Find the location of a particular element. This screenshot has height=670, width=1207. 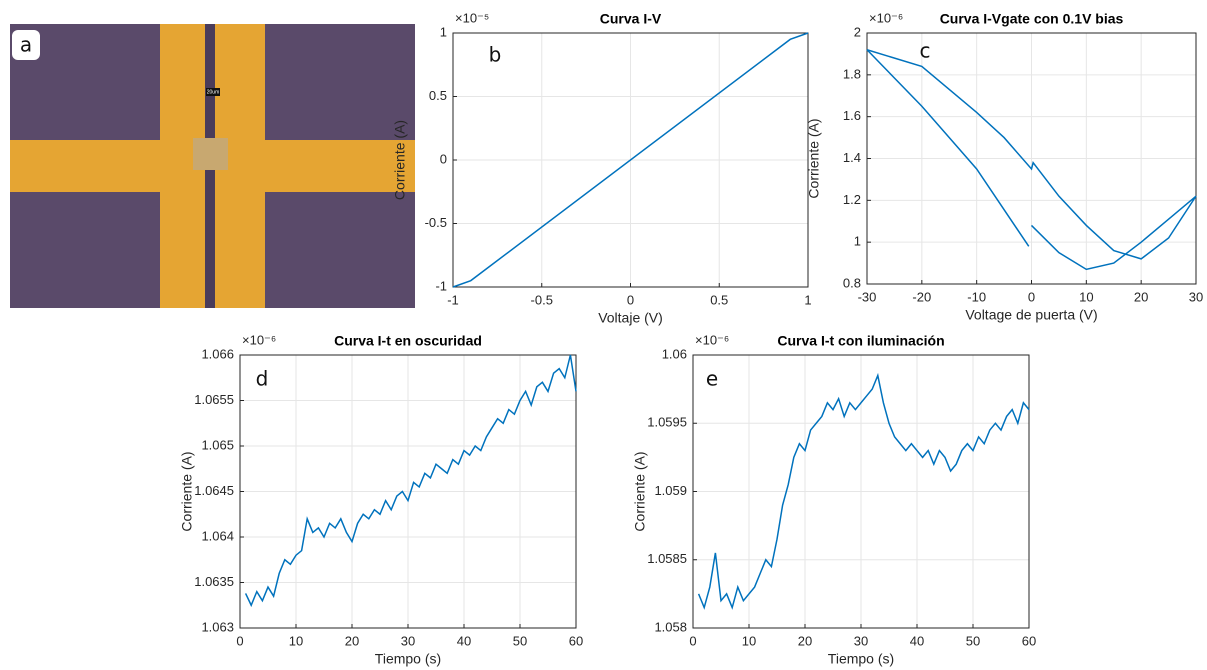

chart-title: Curva I-t en oscuridad is located at coordinates (408, 341).